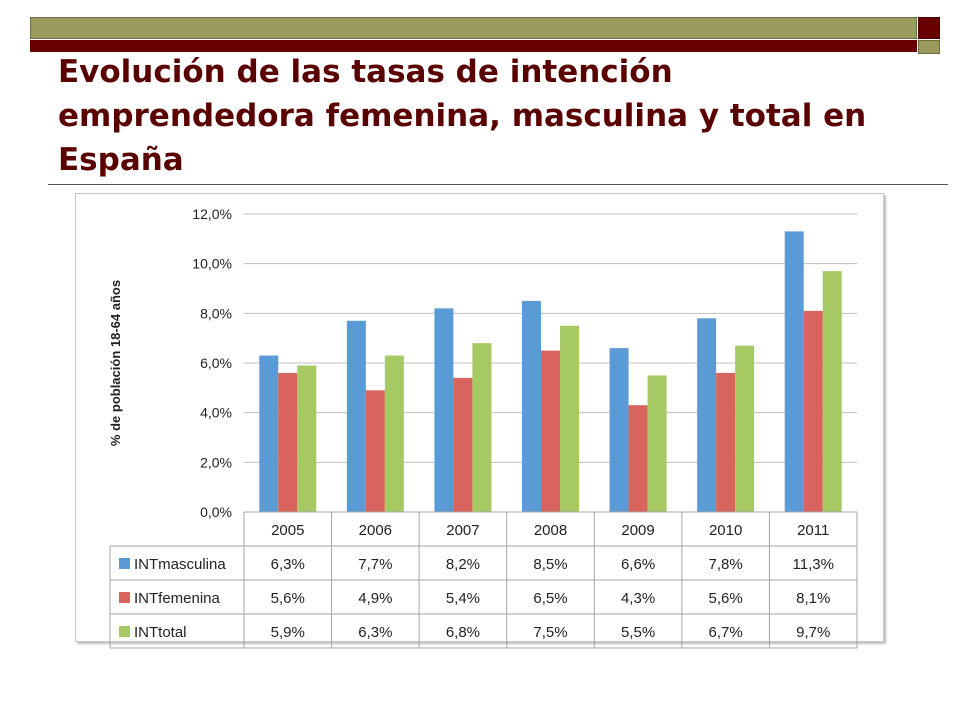 The height and width of the screenshot is (720, 960). Describe the element at coordinates (216, 363) in the screenshot. I see `y-tick-label: 6,0%` at that location.